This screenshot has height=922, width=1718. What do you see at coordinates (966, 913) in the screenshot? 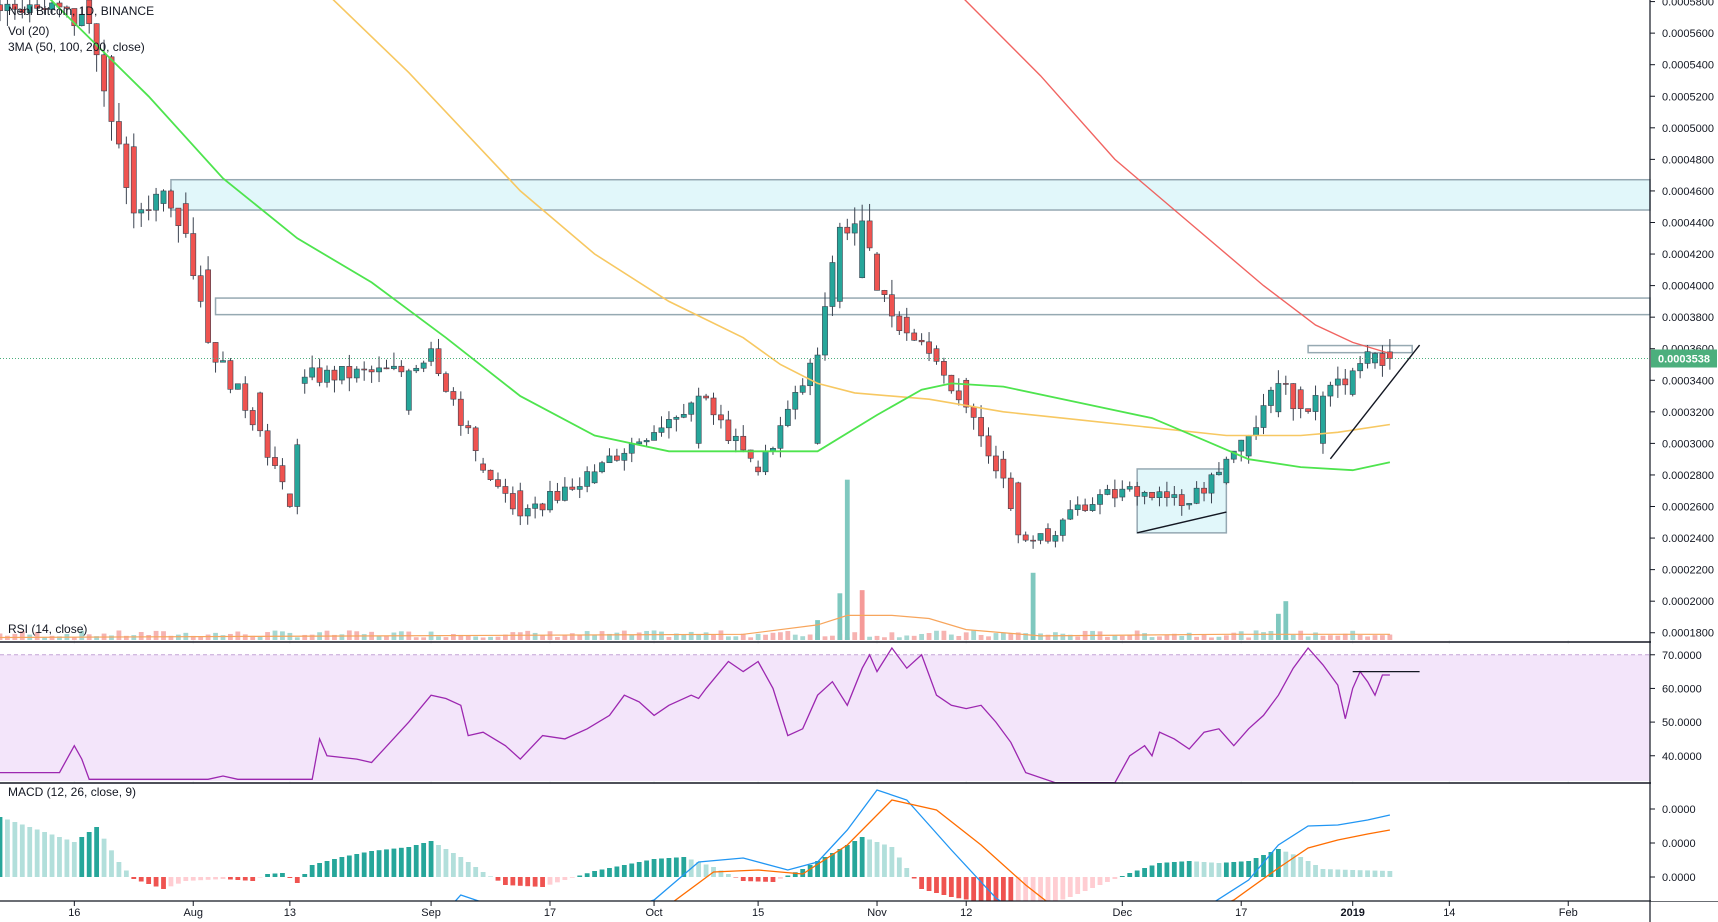
I see `time-axis-label: 12` at bounding box center [966, 913].